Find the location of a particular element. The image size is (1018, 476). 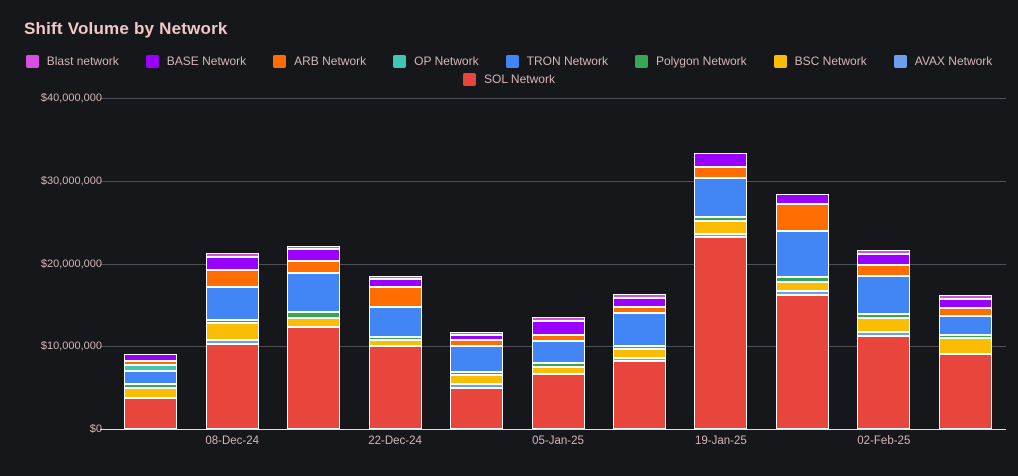

bar-segment-op-network is located at coordinates (151, 367).